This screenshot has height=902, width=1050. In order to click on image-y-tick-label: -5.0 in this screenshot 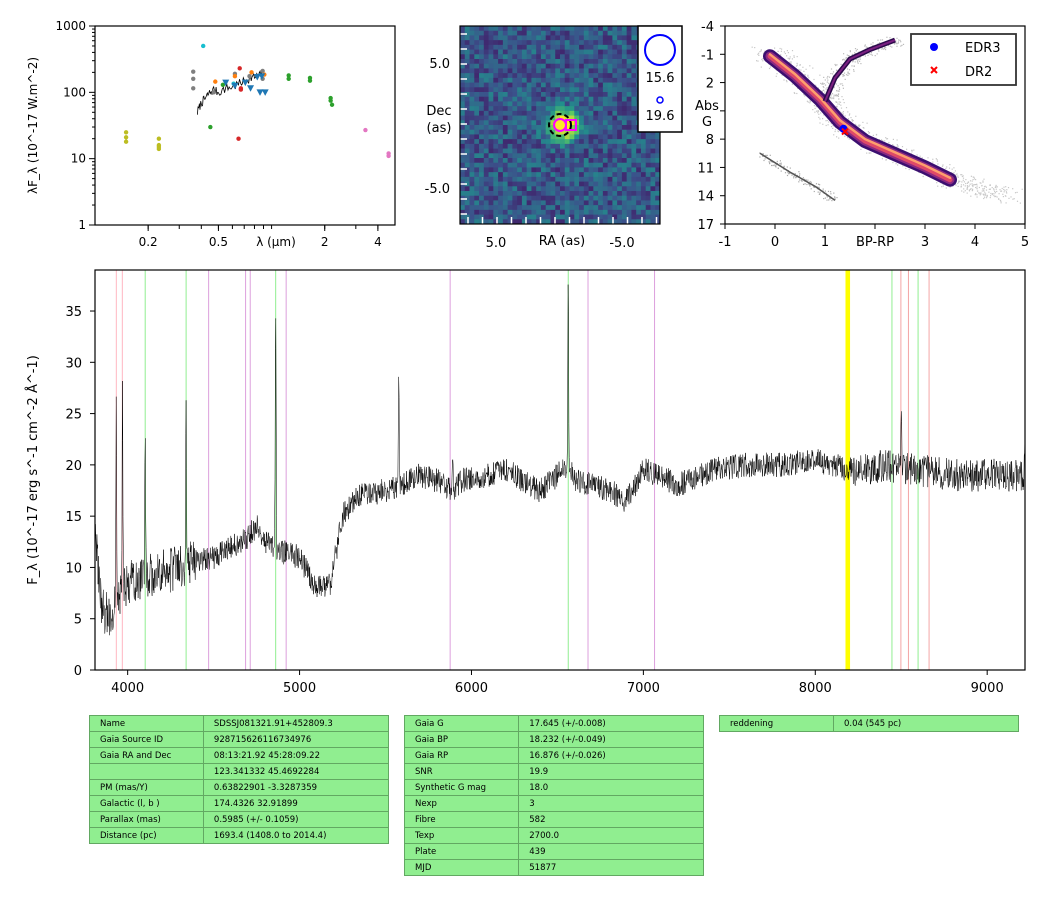, I will do `click(437, 189)`.